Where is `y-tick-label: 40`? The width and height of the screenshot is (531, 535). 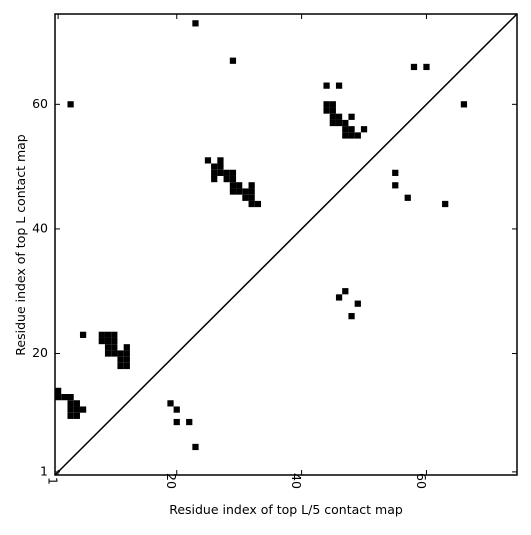
y-tick-label: 40 is located at coordinates (40, 227).